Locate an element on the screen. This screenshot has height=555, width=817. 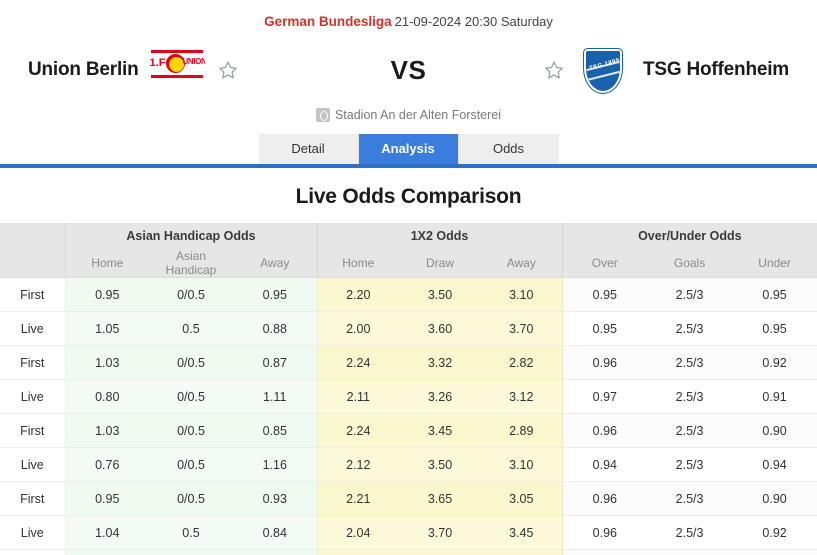
cell-ah_home: 0.76 is located at coordinates (107, 464).